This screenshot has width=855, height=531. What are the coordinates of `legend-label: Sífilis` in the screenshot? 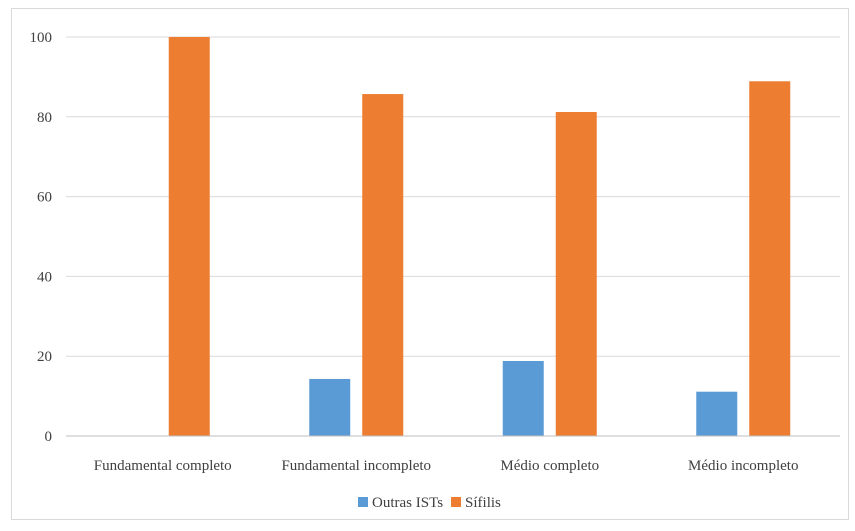 It's located at (483, 503).